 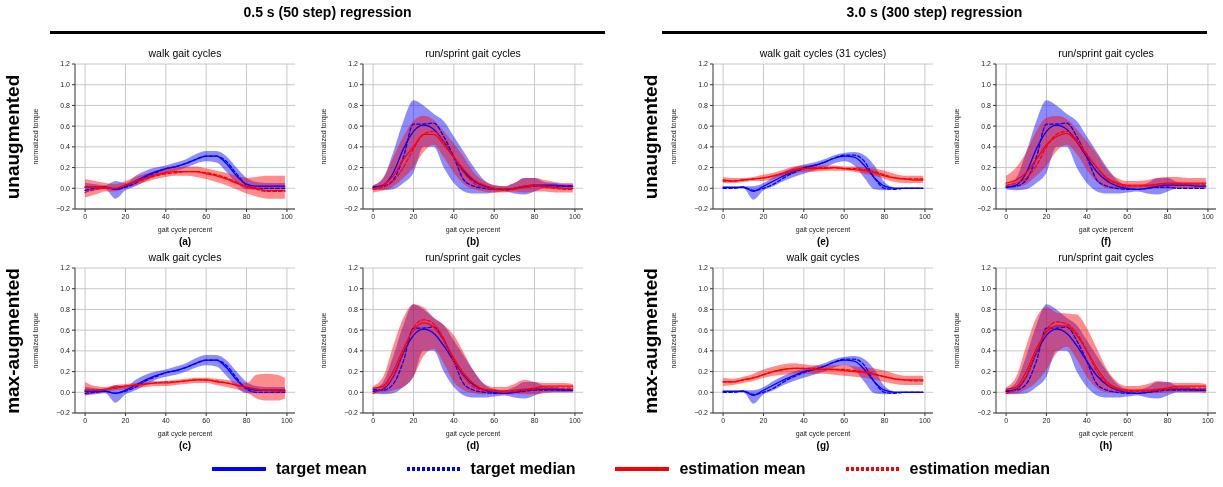 What do you see at coordinates (823, 53) in the screenshot?
I see `chart-title: walk gait cycles (31 cycles)` at bounding box center [823, 53].